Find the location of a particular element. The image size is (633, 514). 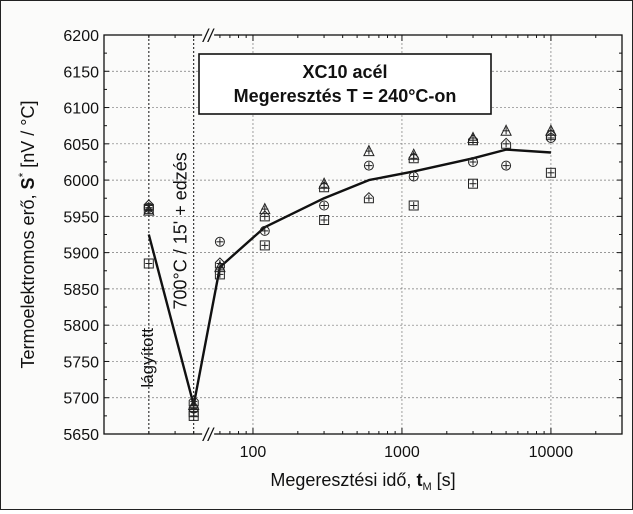

y-tick-label: 6200 is located at coordinates (81, 36).